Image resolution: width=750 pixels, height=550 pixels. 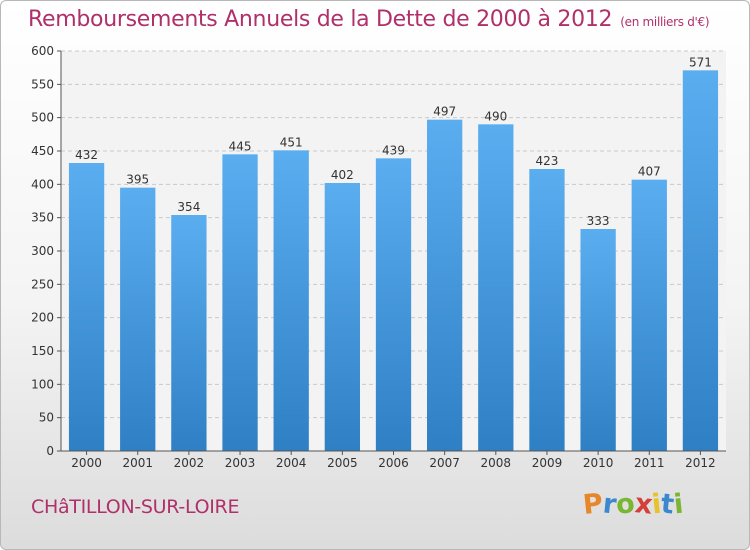 What do you see at coordinates (42, 84) in the screenshot?
I see `y-tick-label: 550` at bounding box center [42, 84].